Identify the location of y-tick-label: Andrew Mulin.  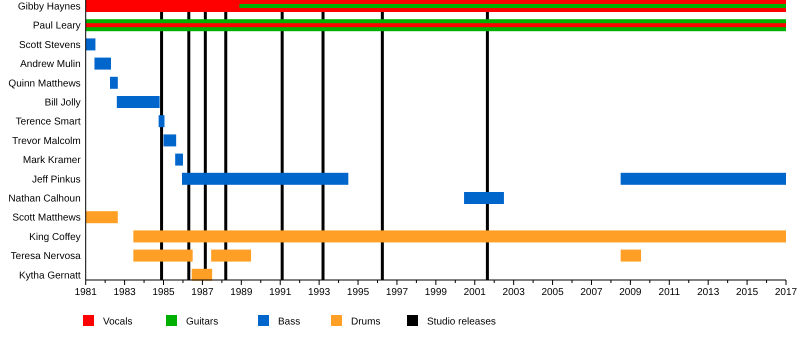
(50, 64).